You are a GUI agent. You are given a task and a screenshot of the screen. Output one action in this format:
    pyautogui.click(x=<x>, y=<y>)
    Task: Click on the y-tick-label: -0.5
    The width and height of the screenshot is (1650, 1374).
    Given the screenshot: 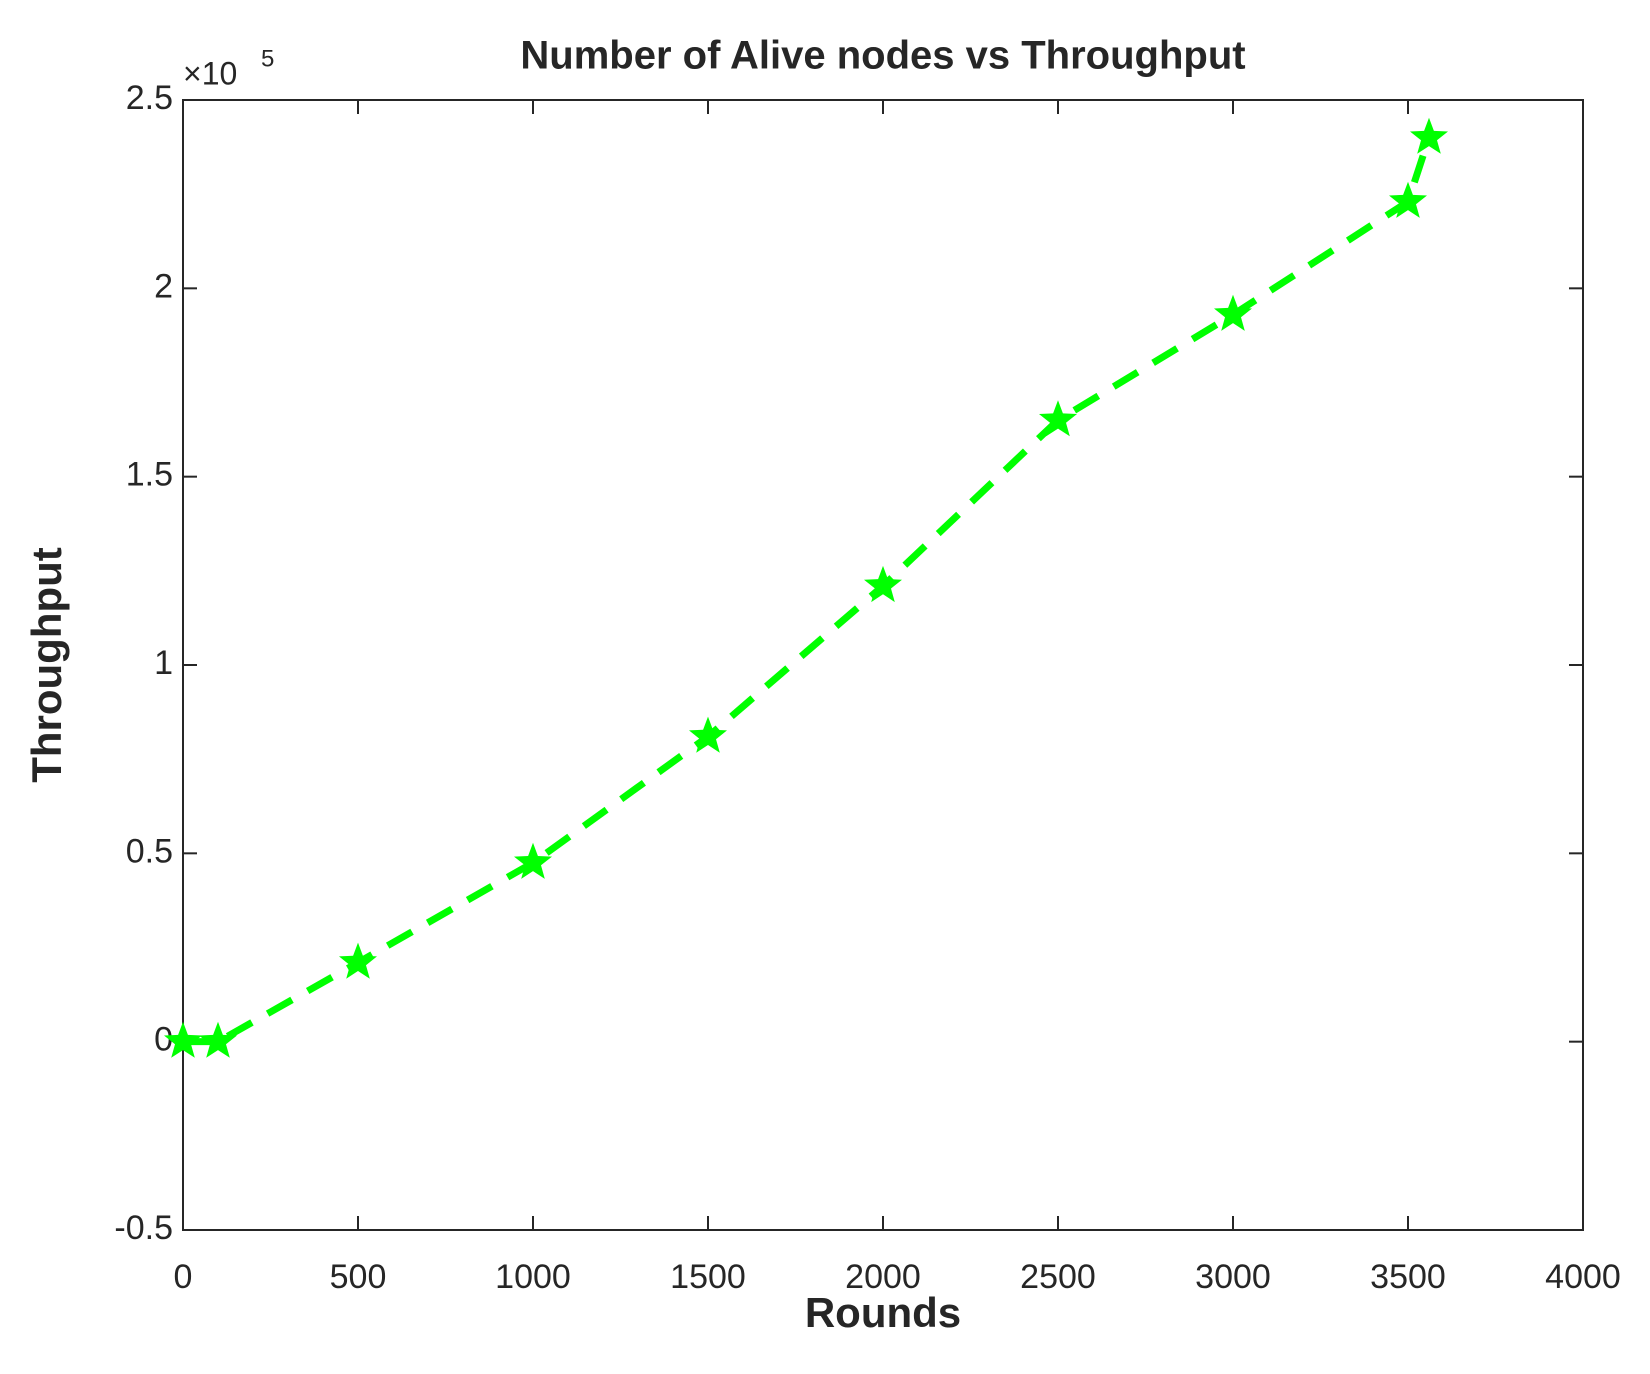 What is the action you would take?
    pyautogui.click(x=143, y=1228)
    